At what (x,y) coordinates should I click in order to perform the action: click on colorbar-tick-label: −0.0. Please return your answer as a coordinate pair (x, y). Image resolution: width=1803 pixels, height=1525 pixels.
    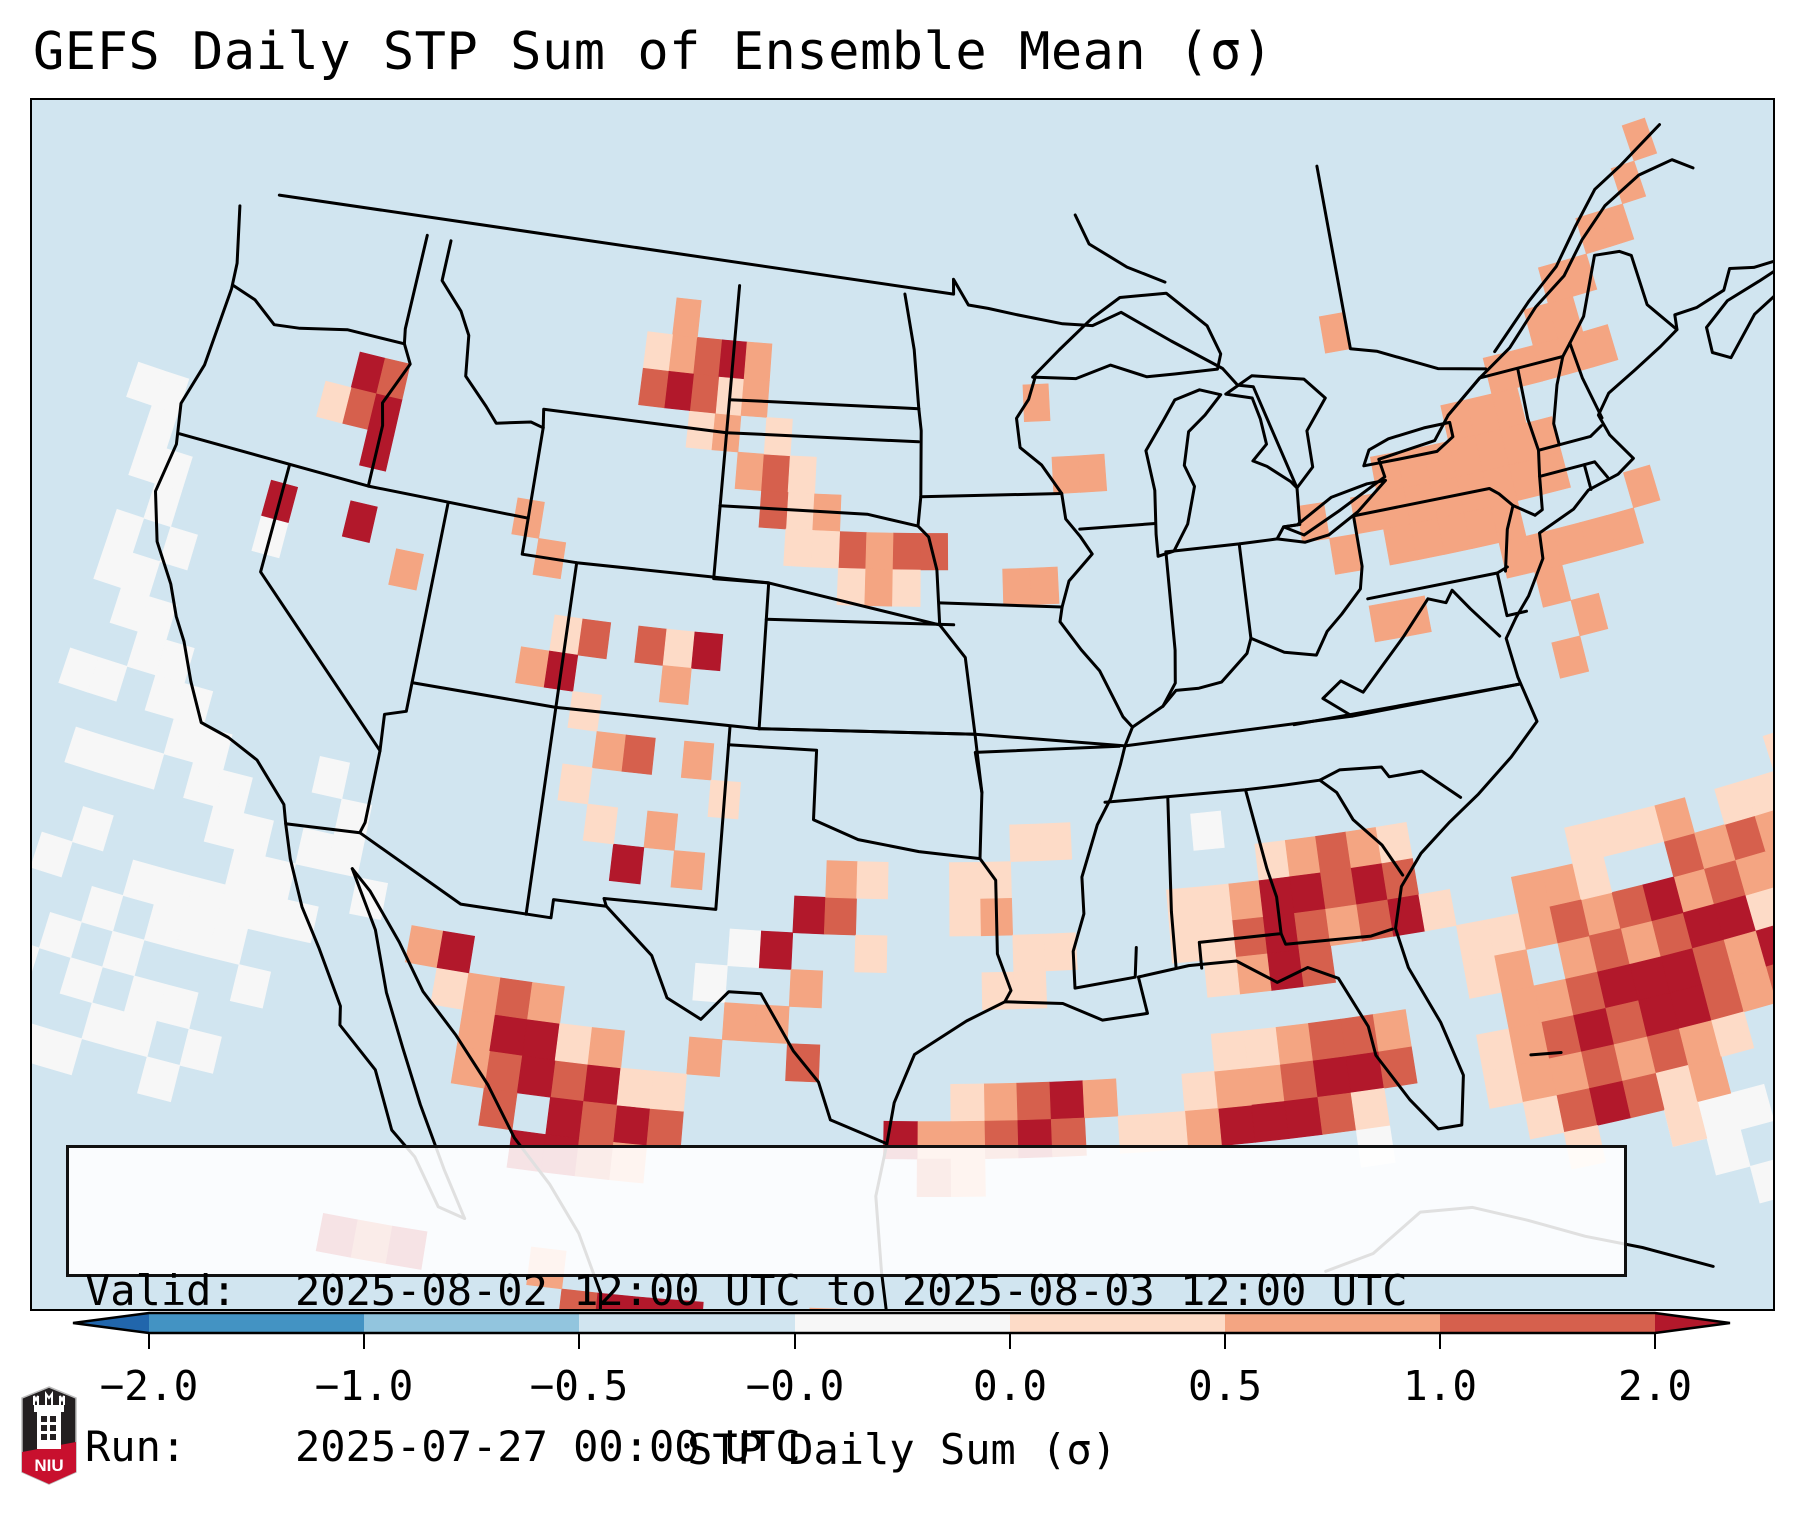
    Looking at the image, I should click on (795, 1386).